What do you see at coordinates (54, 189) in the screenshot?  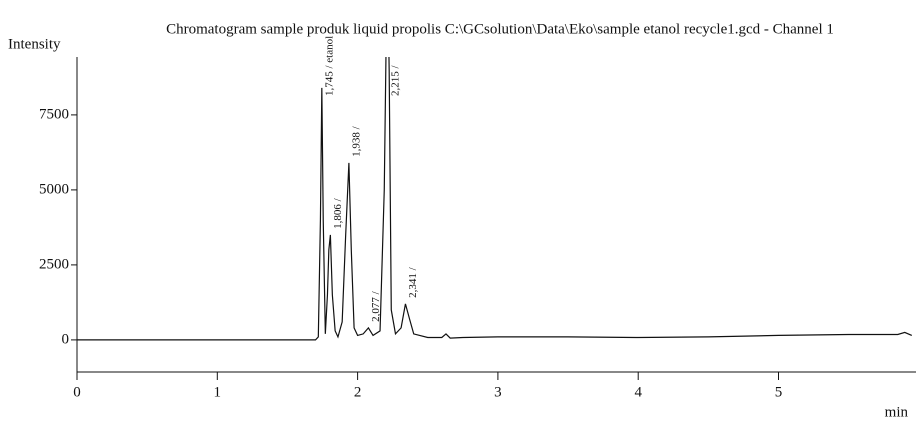 I see `y-tick-label: 5000` at bounding box center [54, 189].